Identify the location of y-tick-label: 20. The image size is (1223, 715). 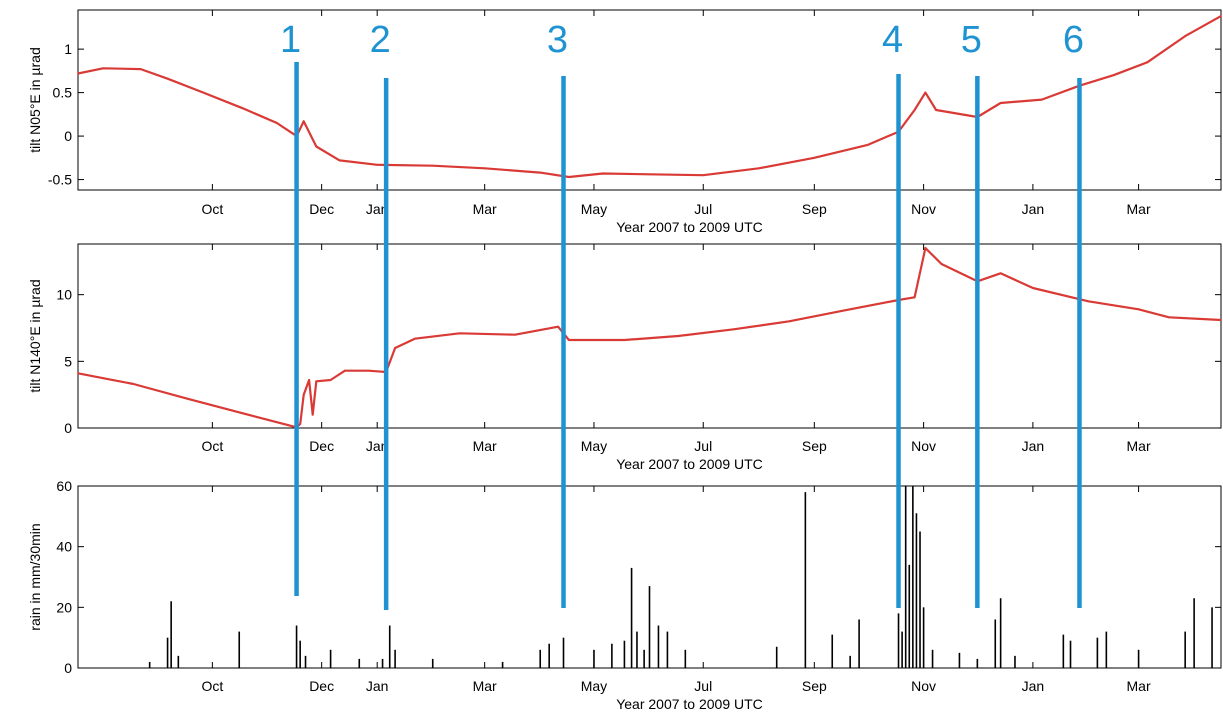
(64, 607).